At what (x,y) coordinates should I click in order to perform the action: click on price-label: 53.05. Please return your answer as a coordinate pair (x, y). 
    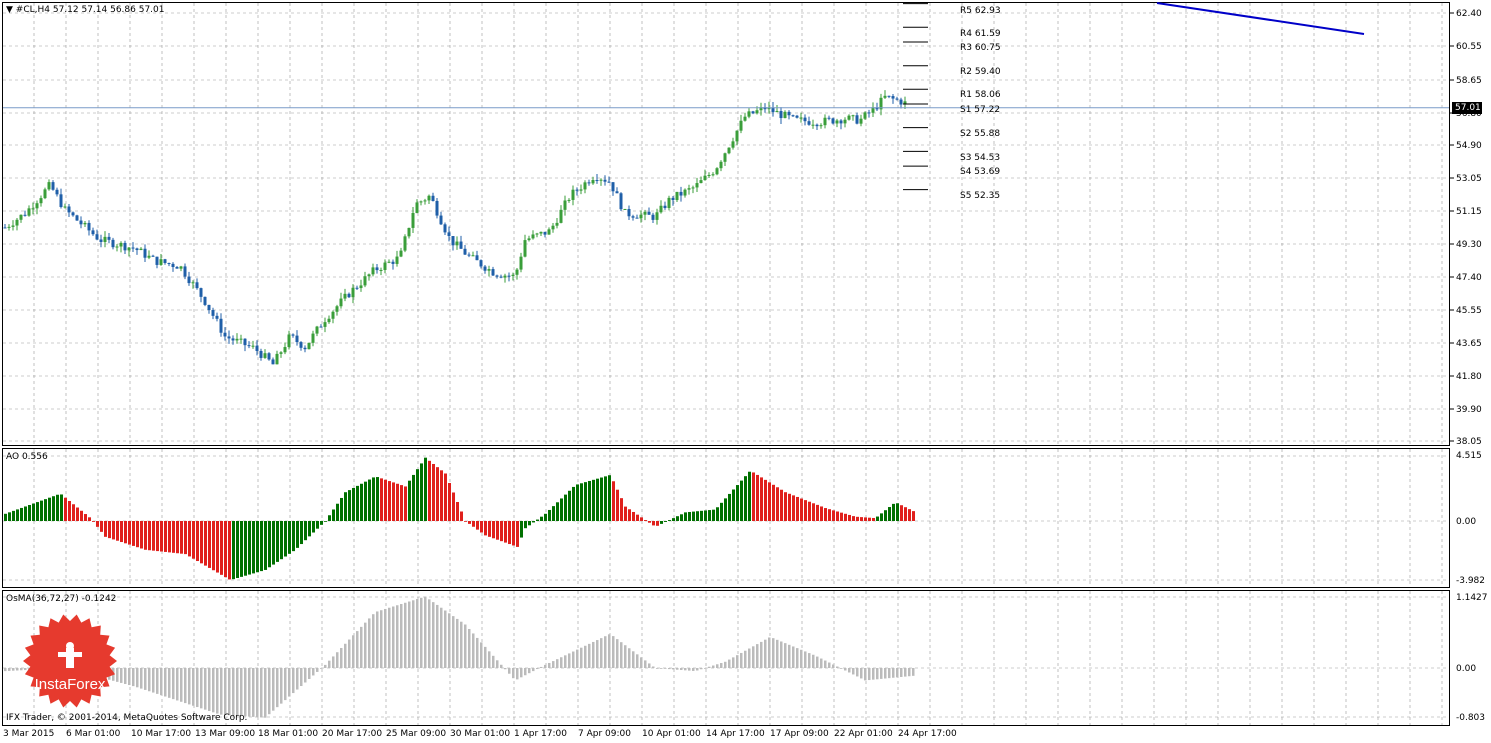
    Looking at the image, I should click on (1469, 179).